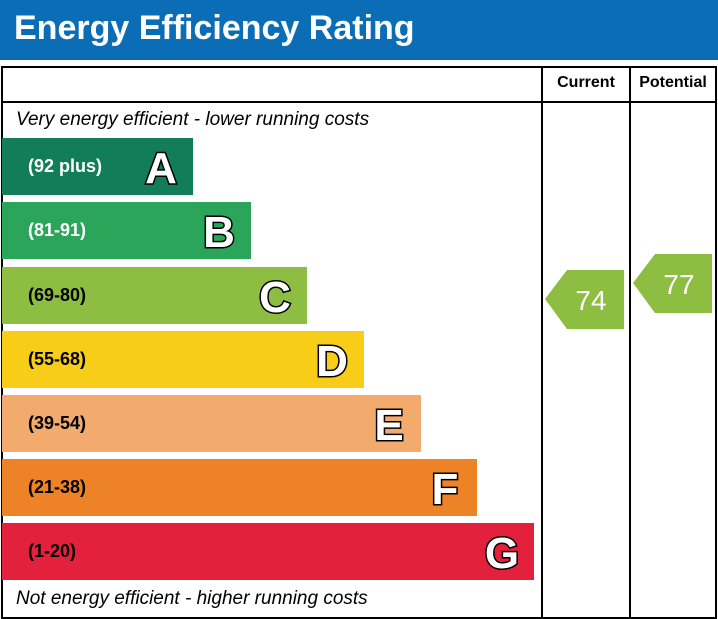 The height and width of the screenshot is (619, 718). I want to click on potential-rating-arrow: 77, so click(672, 283).